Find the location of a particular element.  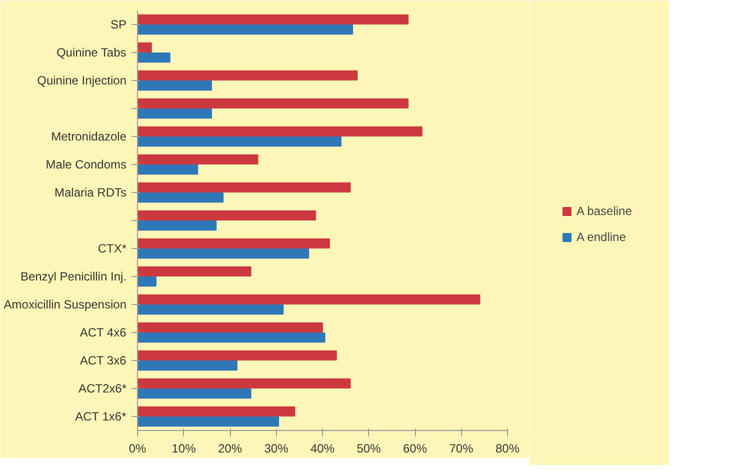

y-tick-label: Metronidazole is located at coordinates (89, 137).